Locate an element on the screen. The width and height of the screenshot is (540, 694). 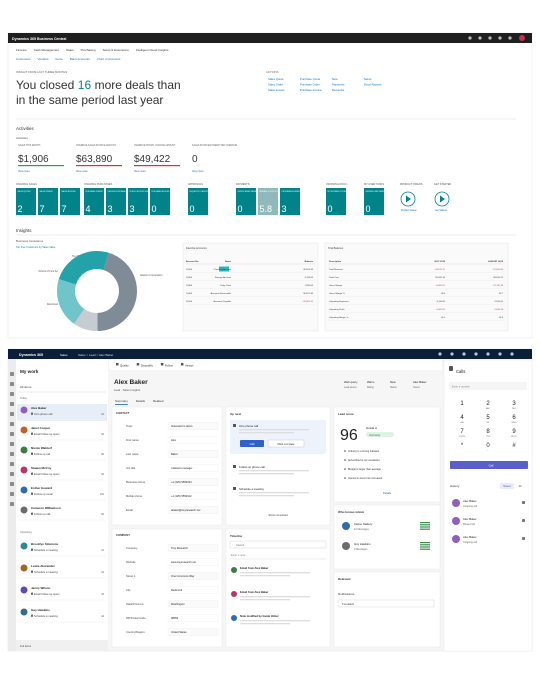
dial-key: 1 is located at coordinates (462, 404).